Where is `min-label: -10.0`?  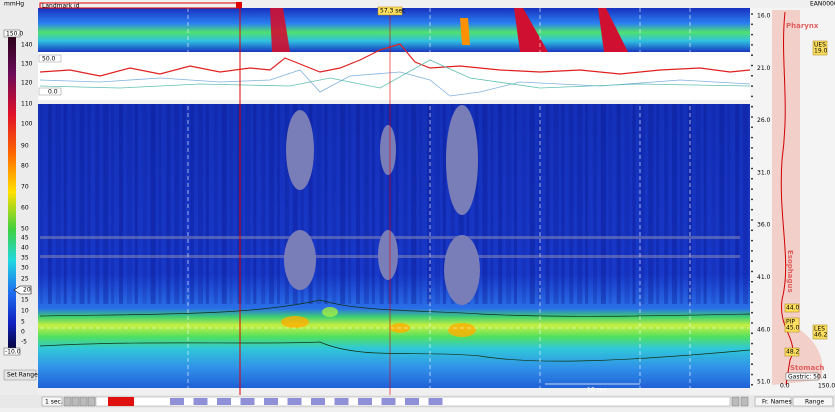 min-label: -10.0 is located at coordinates (13, 352).